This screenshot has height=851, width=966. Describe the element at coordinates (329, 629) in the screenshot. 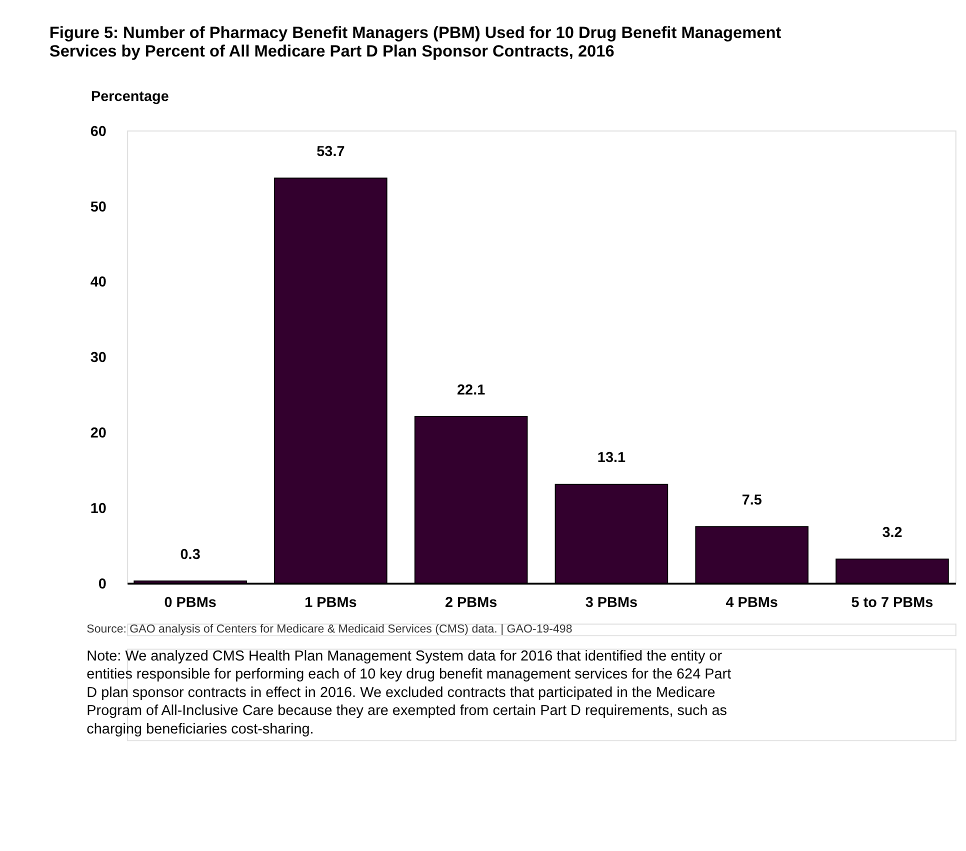

I see `source-note: Source: GAO analysis of Centers for Medicare & Medicaid Services (CMS) data. | GAO-19-498` at that location.